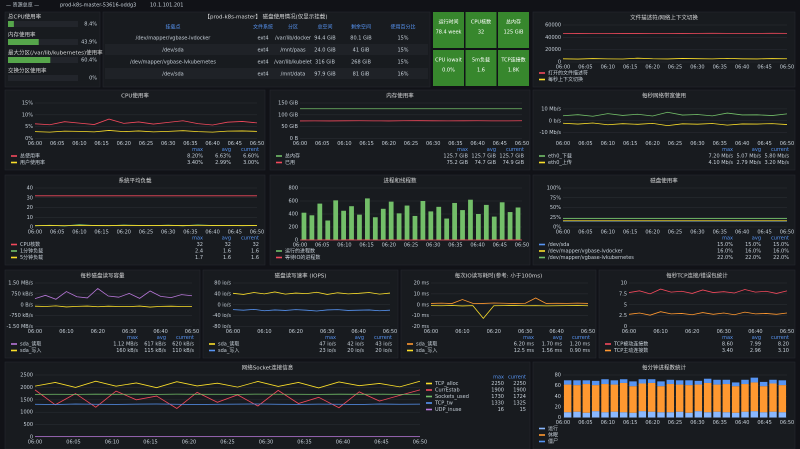  What do you see at coordinates (358, 332) in the screenshot?
I see `x-tick-label: 06:40` at bounding box center [358, 332].